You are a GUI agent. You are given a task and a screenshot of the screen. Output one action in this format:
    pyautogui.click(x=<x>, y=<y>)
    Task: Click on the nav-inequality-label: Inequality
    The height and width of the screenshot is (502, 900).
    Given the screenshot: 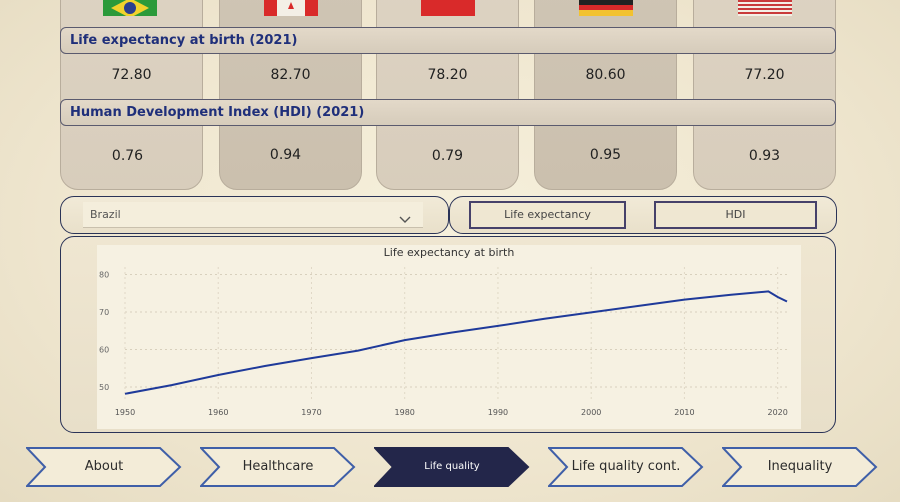 What is the action you would take?
    pyautogui.click(x=800, y=466)
    